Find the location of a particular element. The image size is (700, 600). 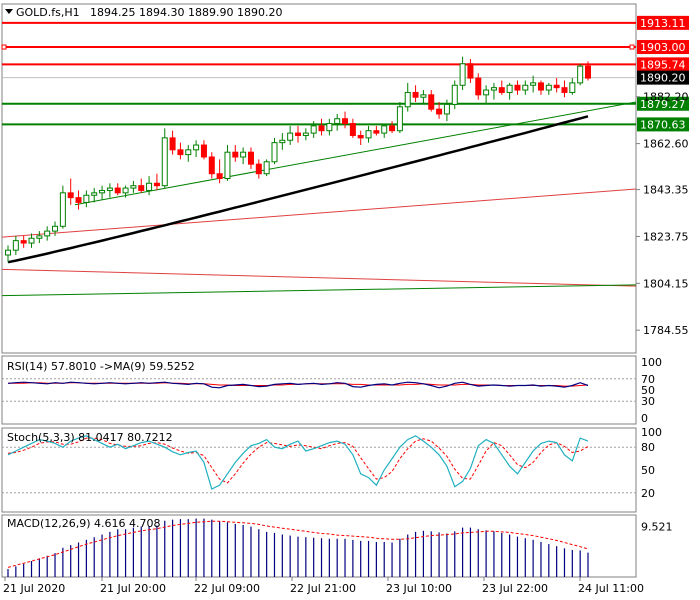

macd-signal-line is located at coordinates (298, 544).